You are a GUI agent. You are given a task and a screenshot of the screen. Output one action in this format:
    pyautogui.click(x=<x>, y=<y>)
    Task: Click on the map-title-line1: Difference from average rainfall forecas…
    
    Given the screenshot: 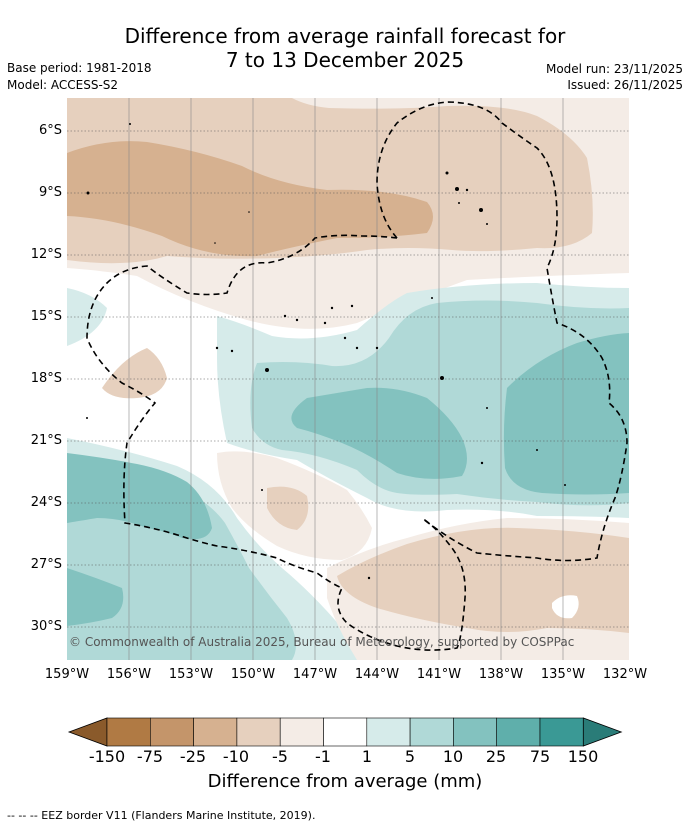 What is the action you would take?
    pyautogui.click(x=345, y=36)
    